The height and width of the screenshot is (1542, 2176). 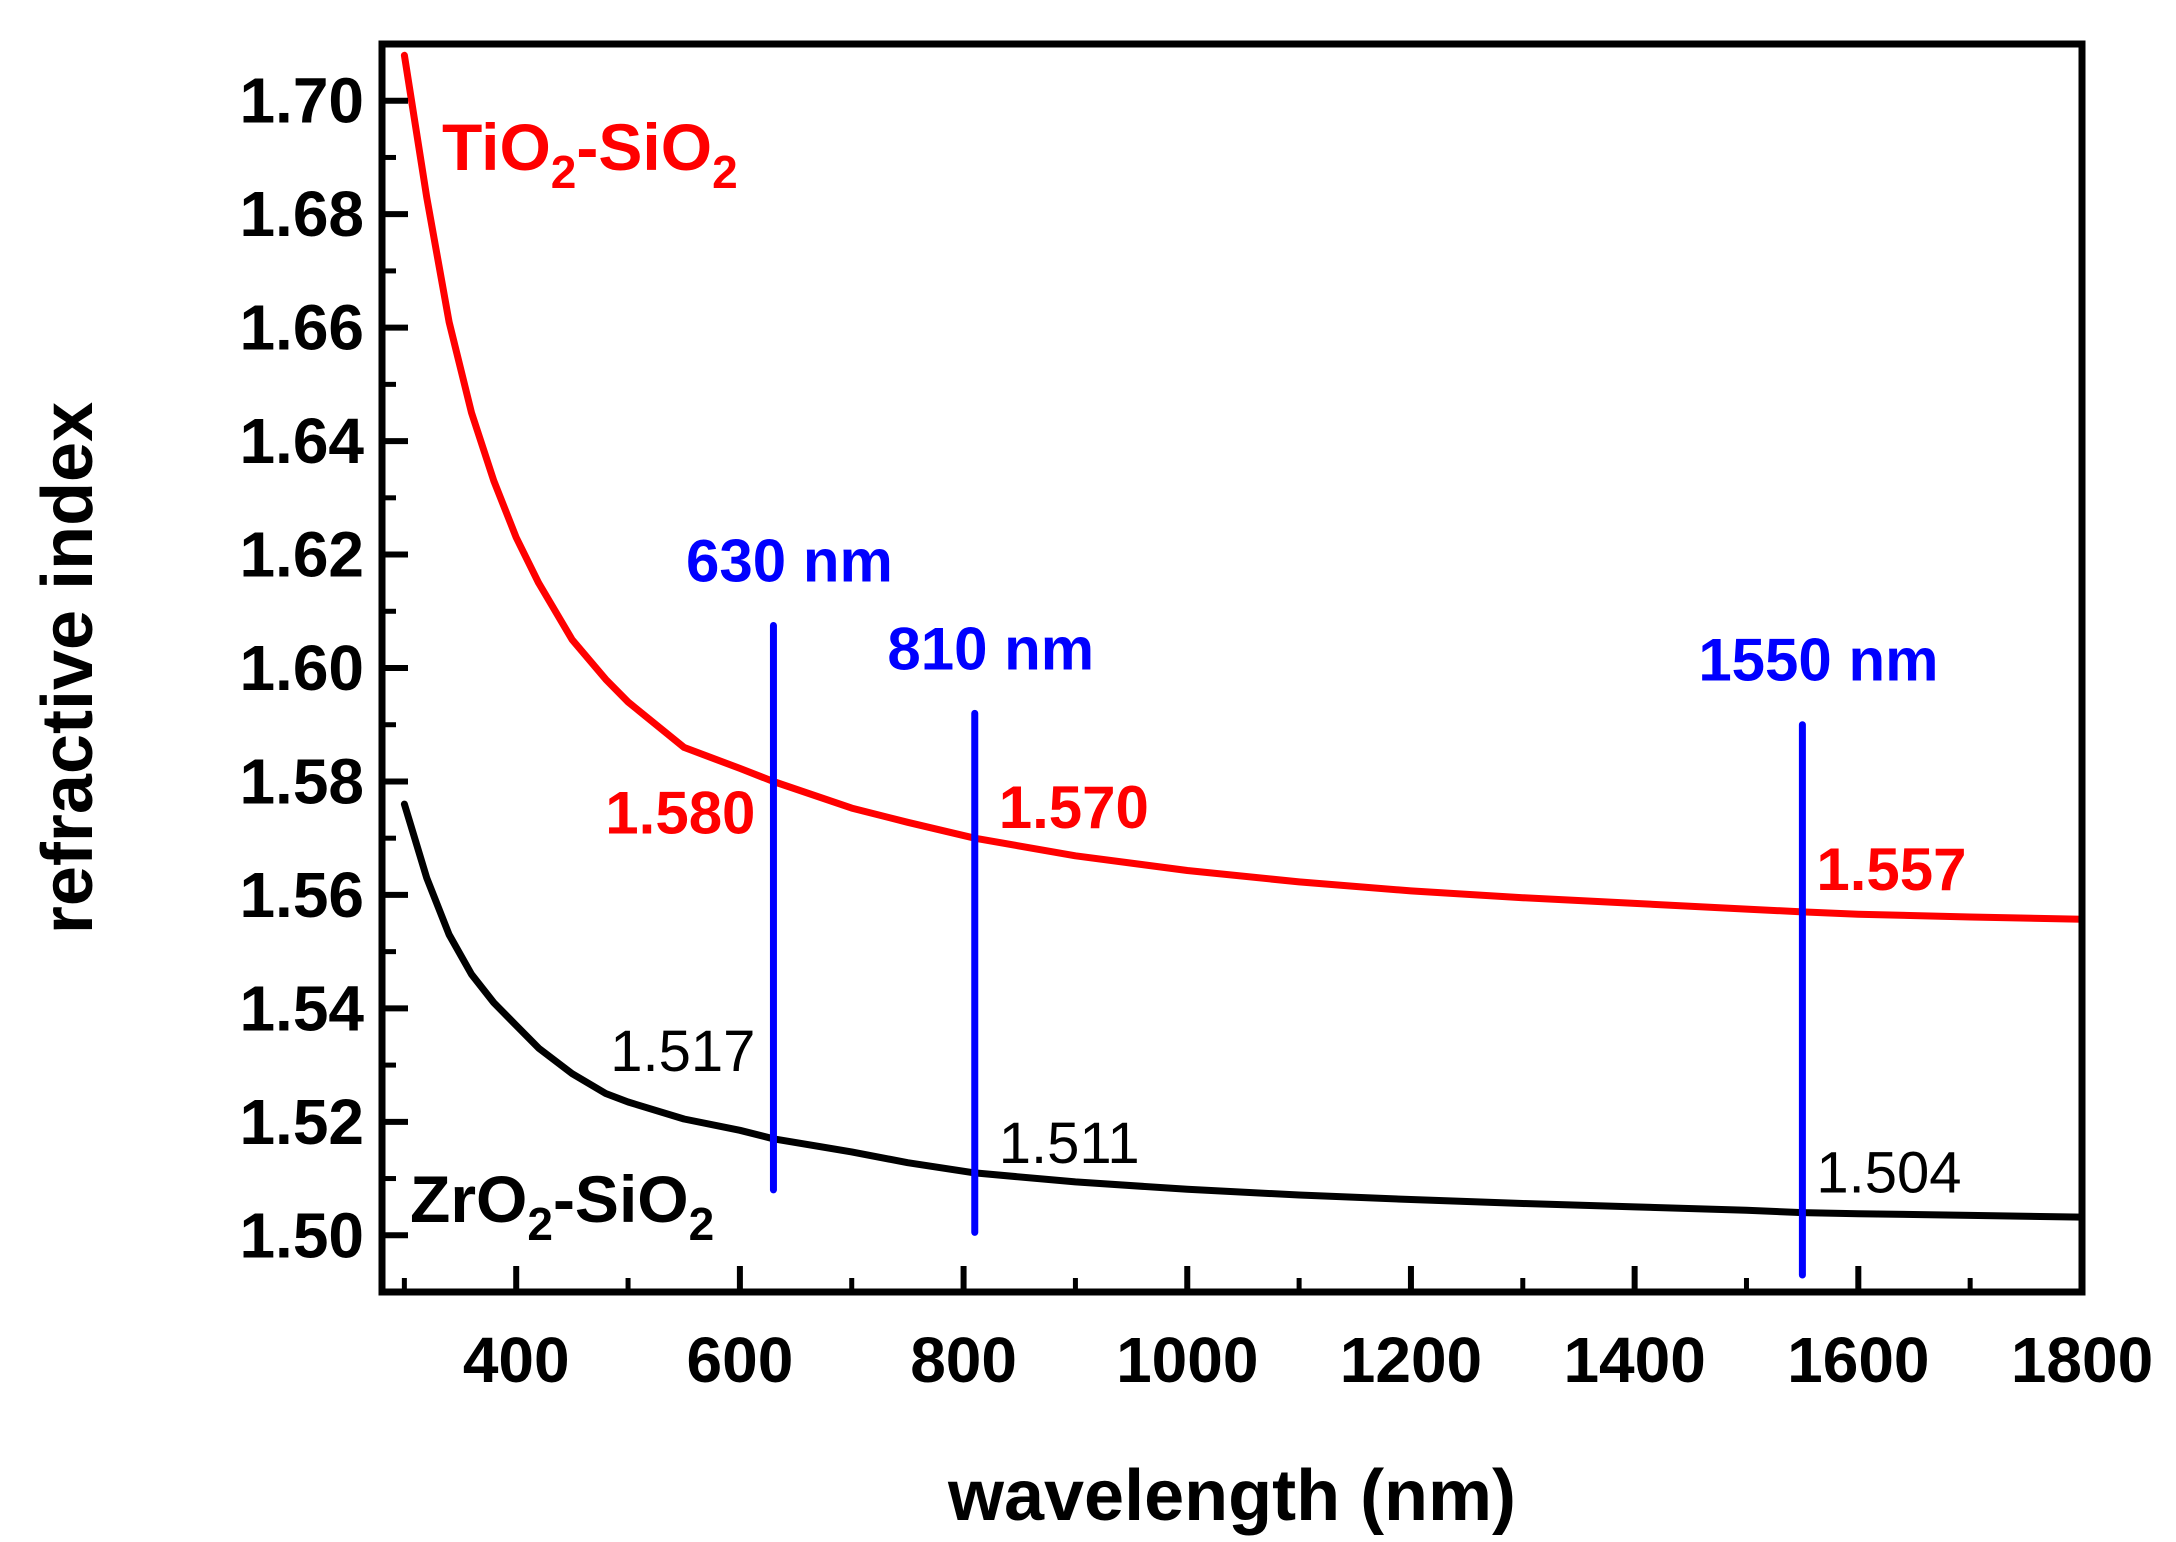 What do you see at coordinates (496, 147) in the screenshot?
I see `series-label-part: TiO` at bounding box center [496, 147].